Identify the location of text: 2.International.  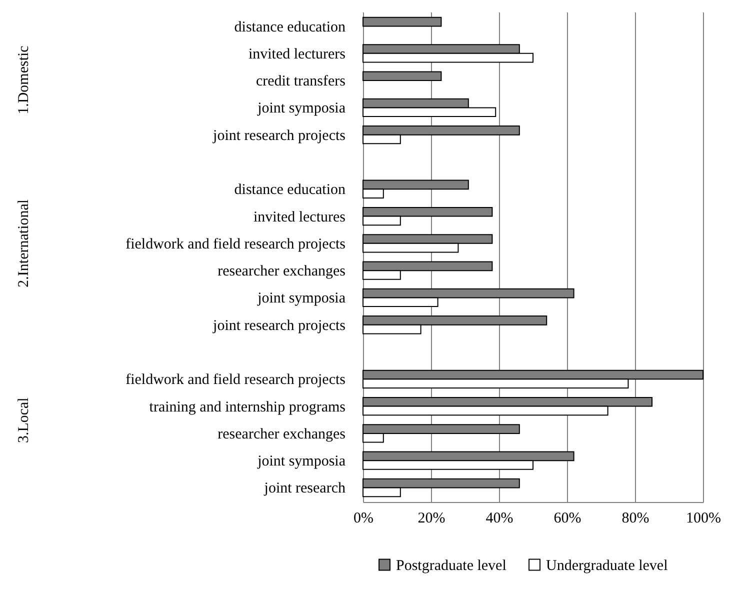
(24, 243).